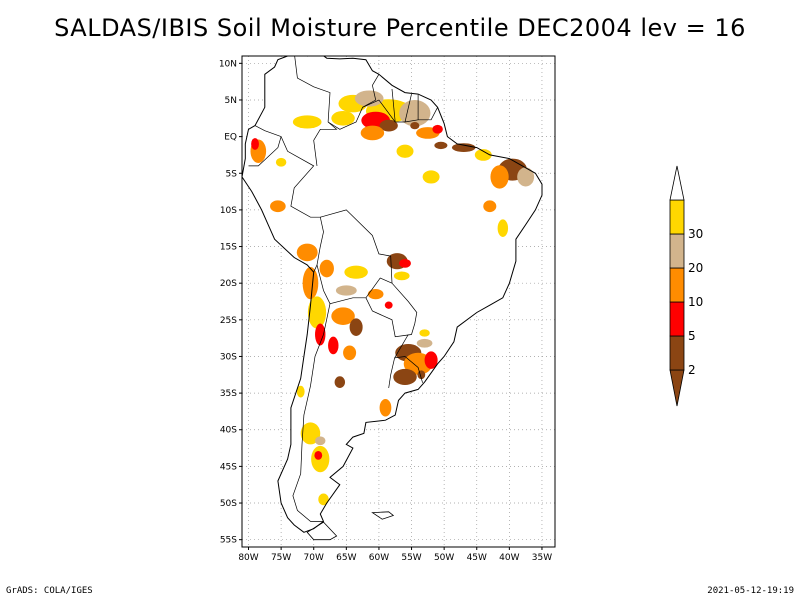 The image size is (800, 600). What do you see at coordinates (228, 357) in the screenshot?
I see `lat-tick-label: 30S` at bounding box center [228, 357].